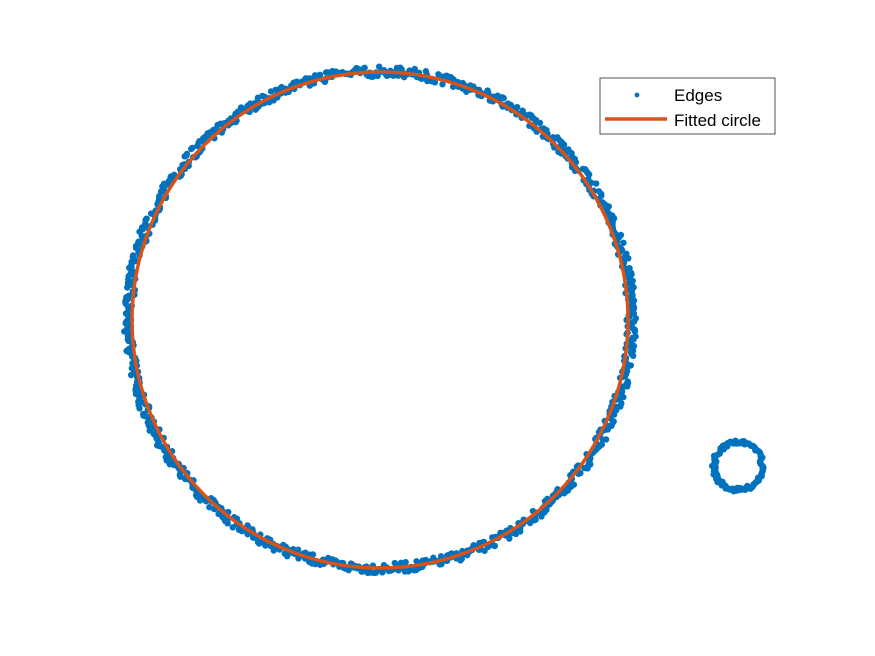  I want to click on legend: Edges Fitted circle, so click(687, 106).